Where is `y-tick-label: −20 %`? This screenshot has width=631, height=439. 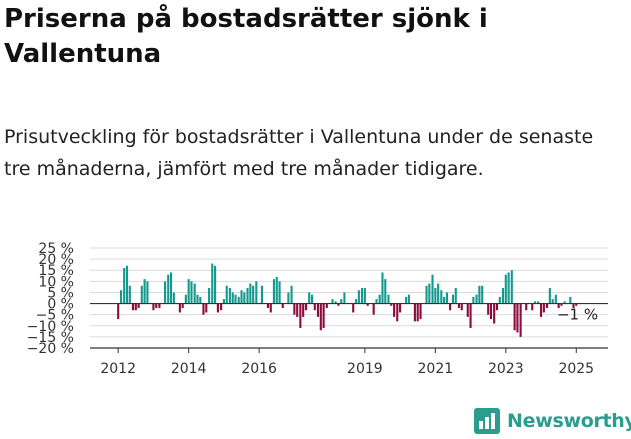
y-tick-label: −20 % is located at coordinates (50, 349).